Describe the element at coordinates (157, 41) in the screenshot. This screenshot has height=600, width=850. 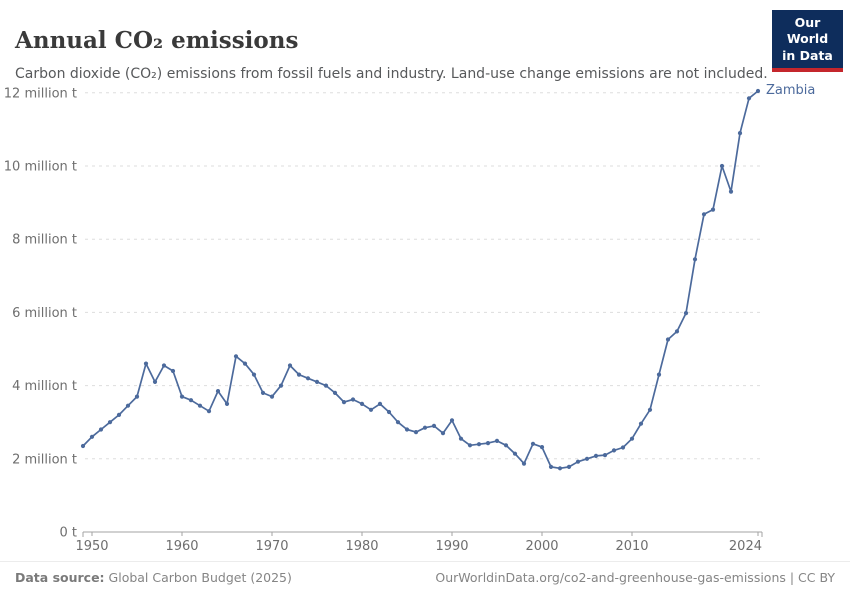
I see `chart-title: Annual CO₂ emissions` at that location.